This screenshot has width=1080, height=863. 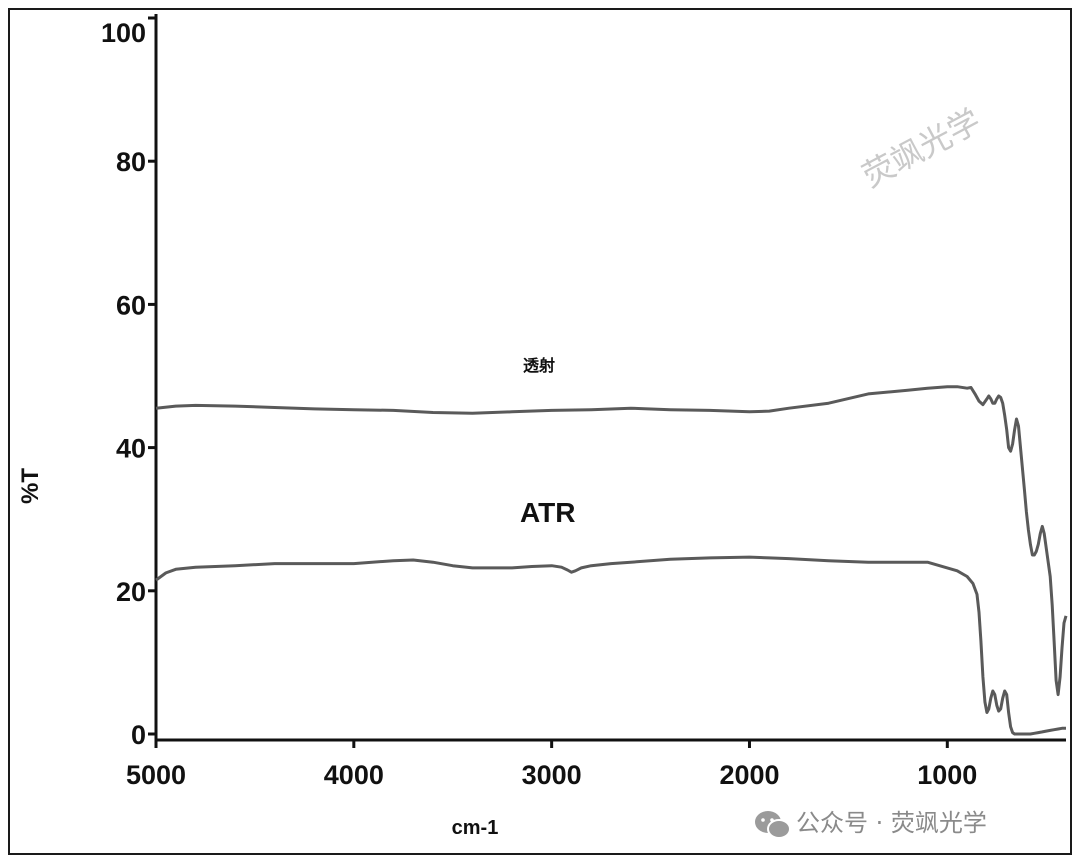 What do you see at coordinates (131, 305) in the screenshot?
I see `y-tick-label: 60` at bounding box center [131, 305].